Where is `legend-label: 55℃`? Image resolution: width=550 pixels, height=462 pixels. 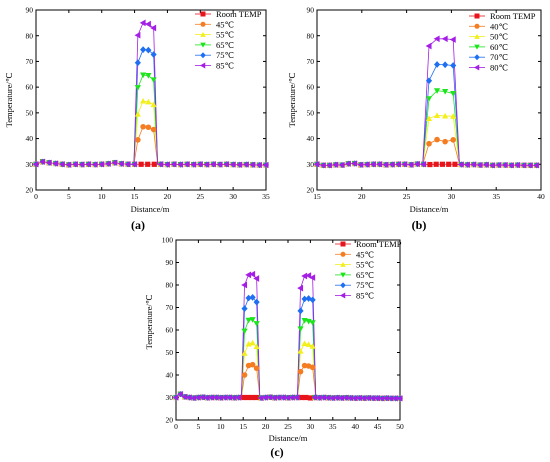 legend-label: 55℃ is located at coordinates (225, 35).